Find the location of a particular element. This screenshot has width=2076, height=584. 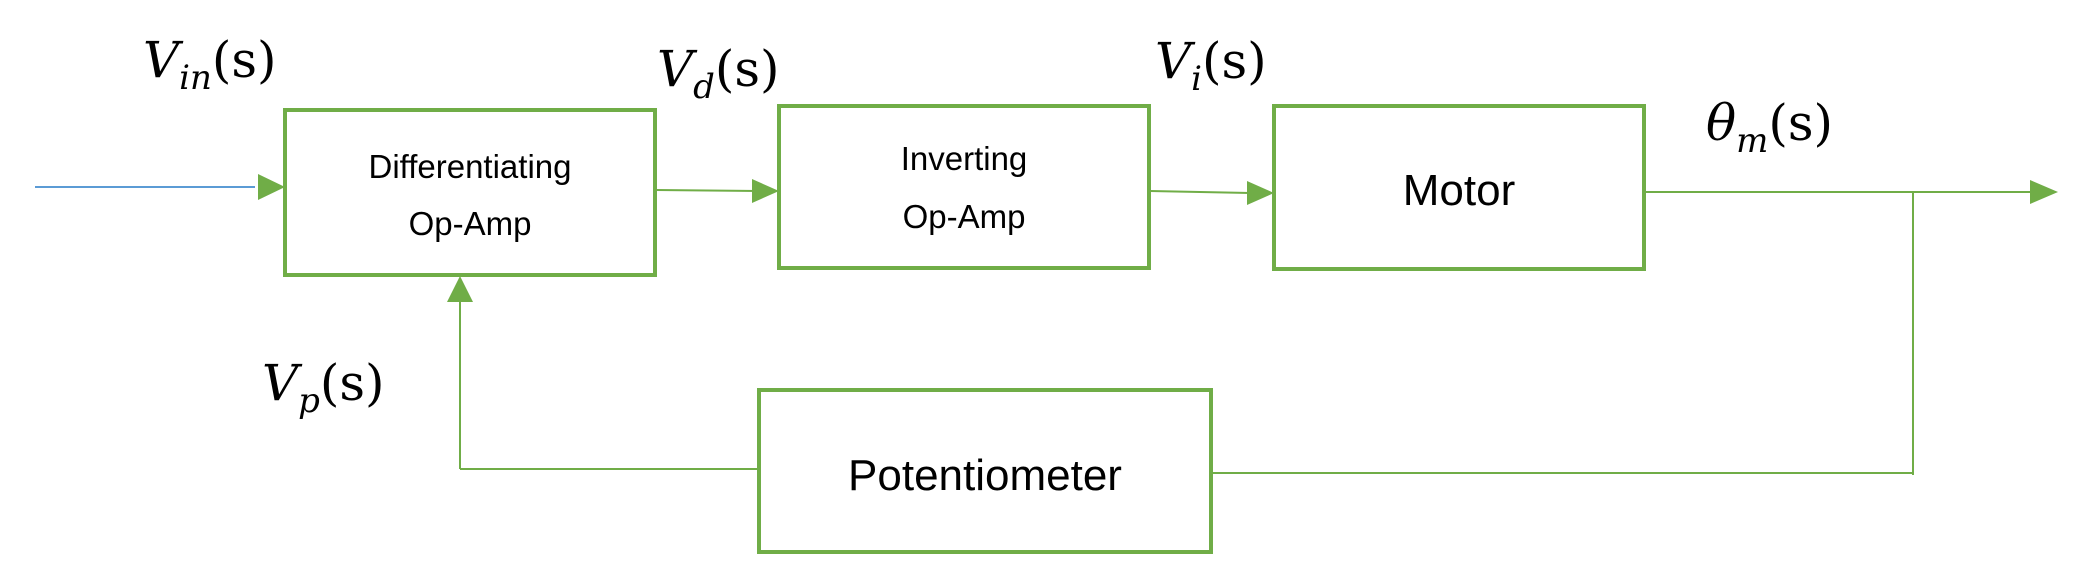

arrow-to-inverting-icon is located at coordinates (765, 191).